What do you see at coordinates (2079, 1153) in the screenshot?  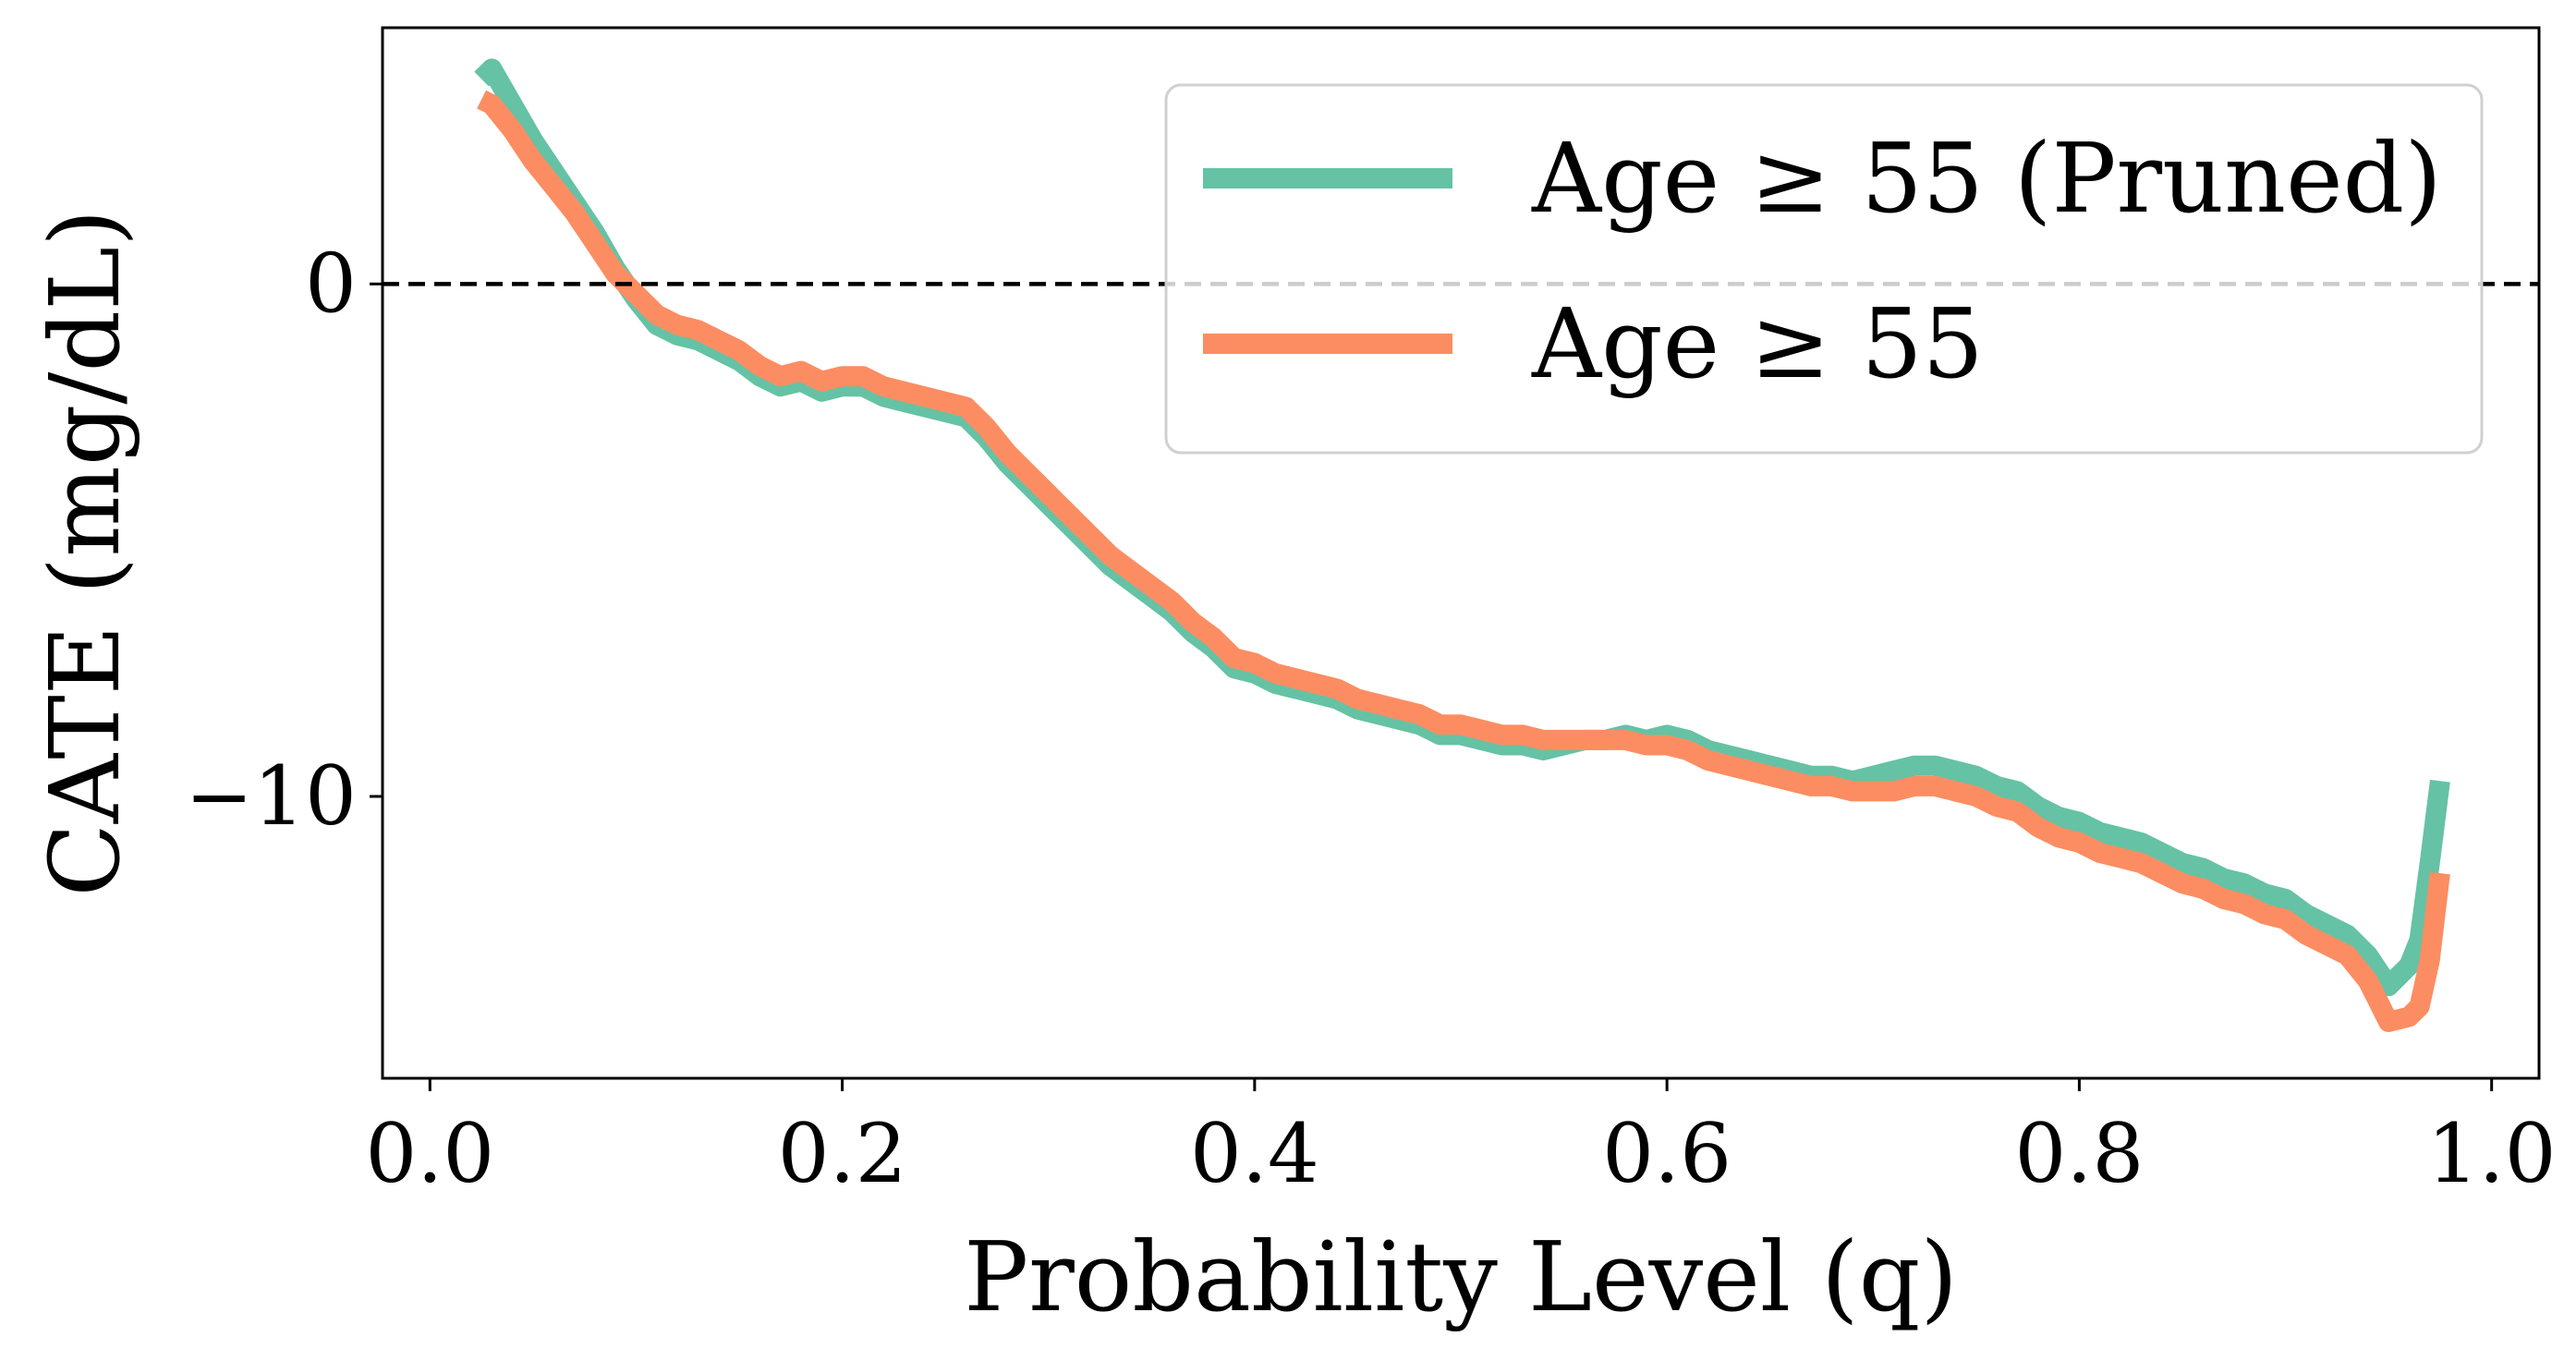 I see `x-tick-label: 0.8` at bounding box center [2079, 1153].